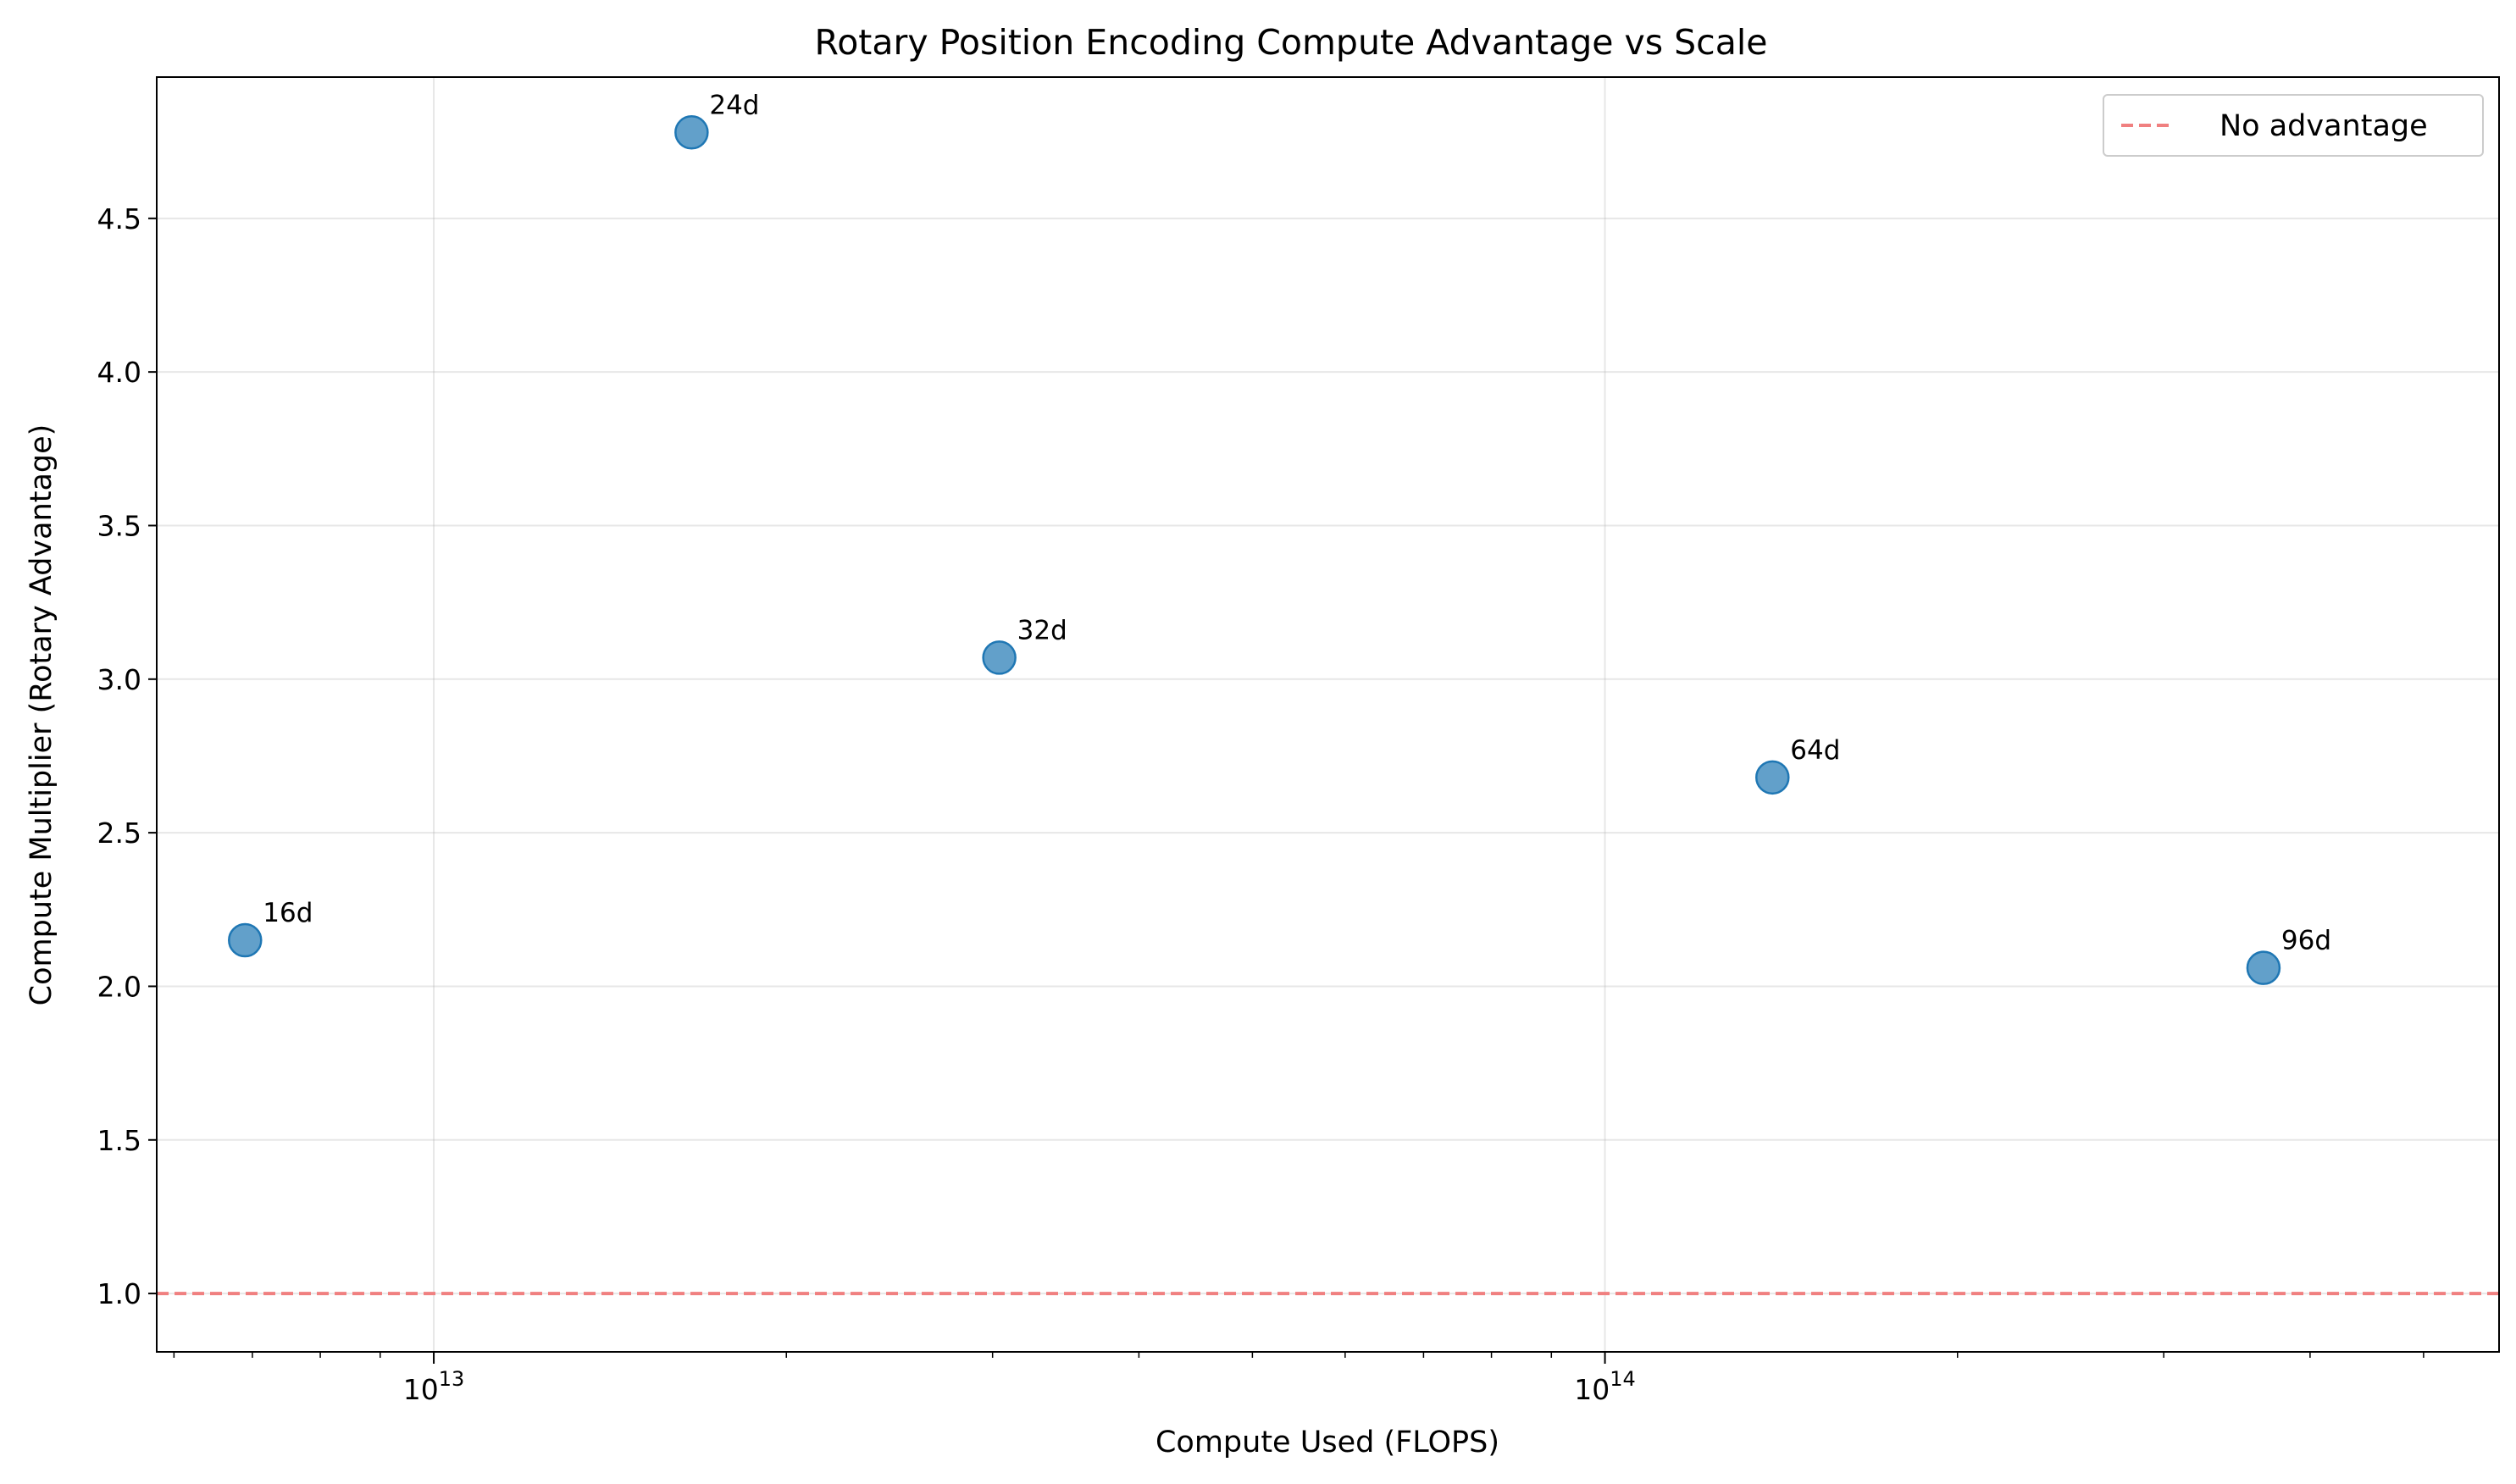 The height and width of the screenshot is (1484, 2516). Describe the element at coordinates (119, 1293) in the screenshot. I see `y-tick-label: 1.0` at that location.